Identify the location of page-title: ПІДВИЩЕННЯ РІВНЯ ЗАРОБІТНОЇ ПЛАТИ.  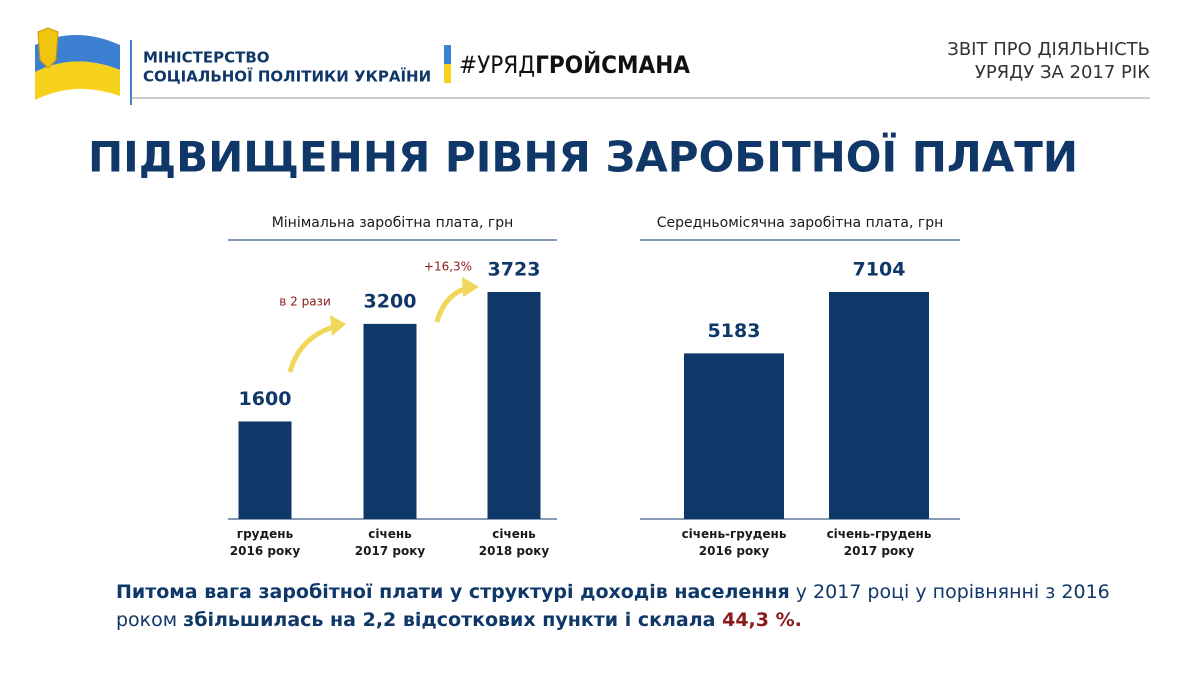
(583, 157).